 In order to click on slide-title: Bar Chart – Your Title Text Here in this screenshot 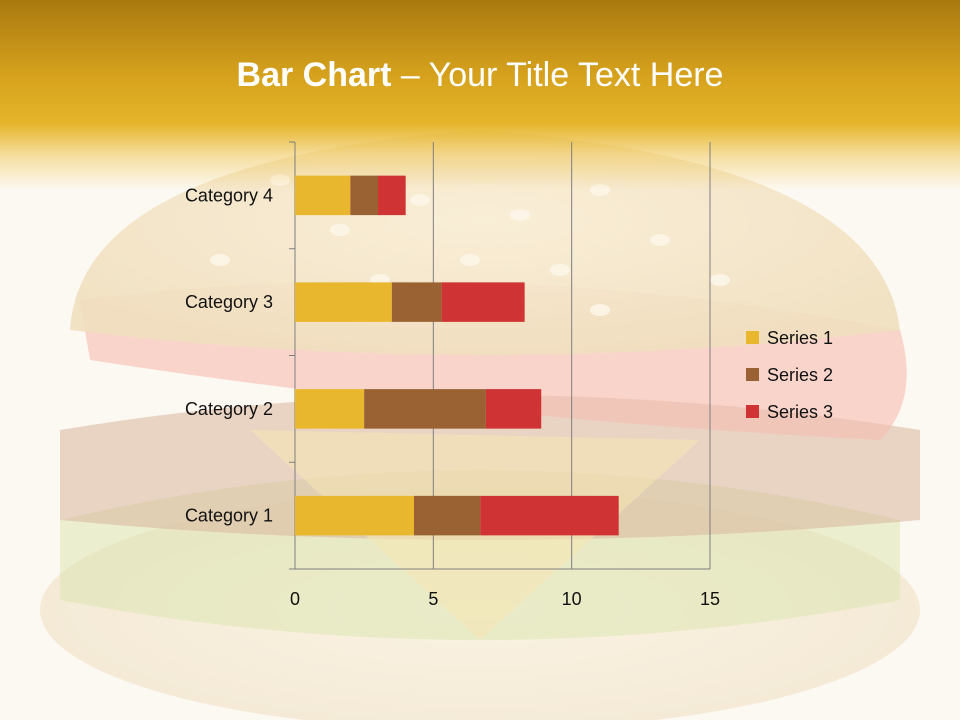, I will do `click(480, 75)`.